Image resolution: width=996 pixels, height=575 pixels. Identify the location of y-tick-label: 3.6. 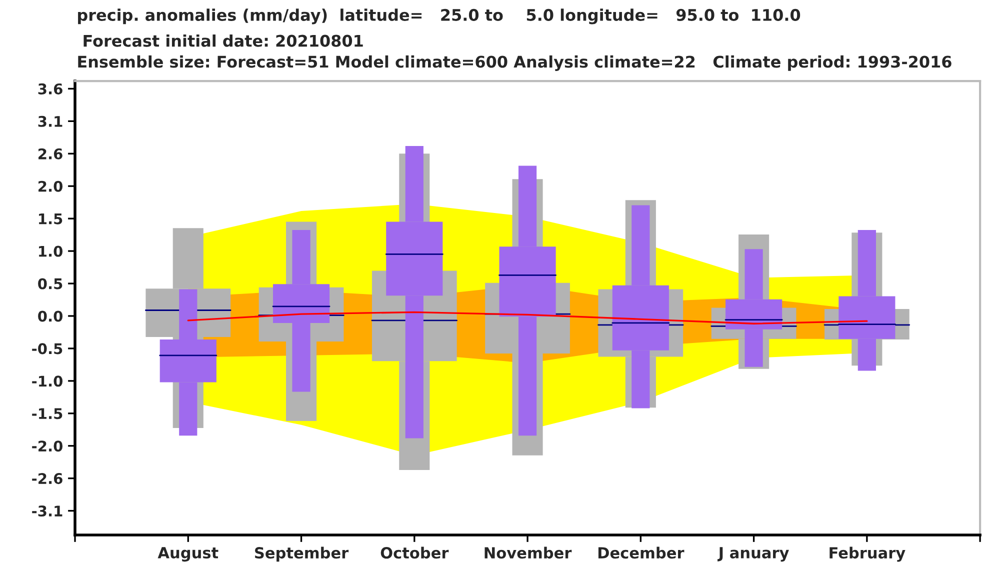
(50, 88).